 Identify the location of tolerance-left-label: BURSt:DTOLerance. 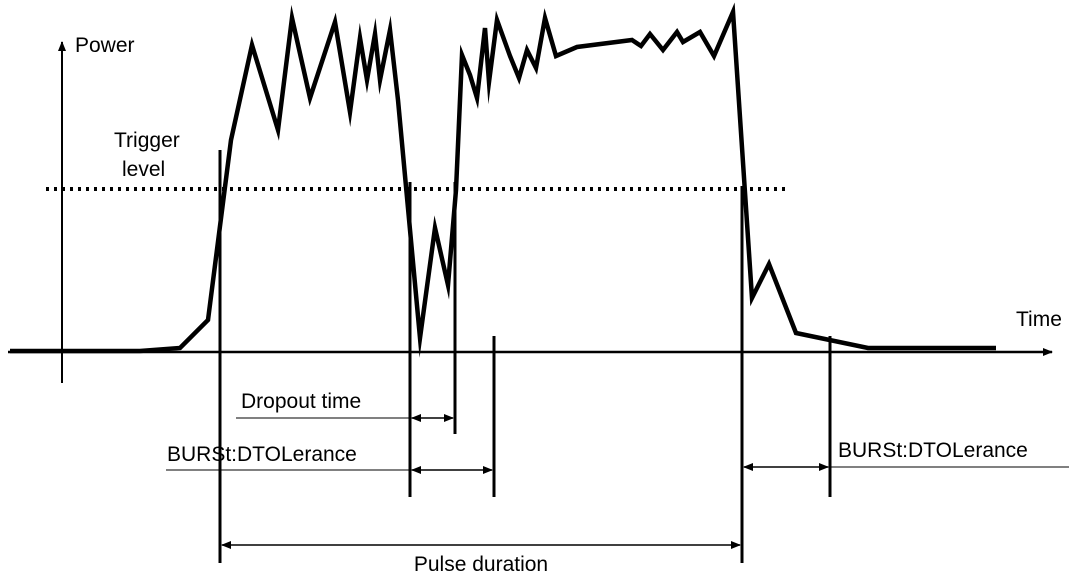
(262, 454).